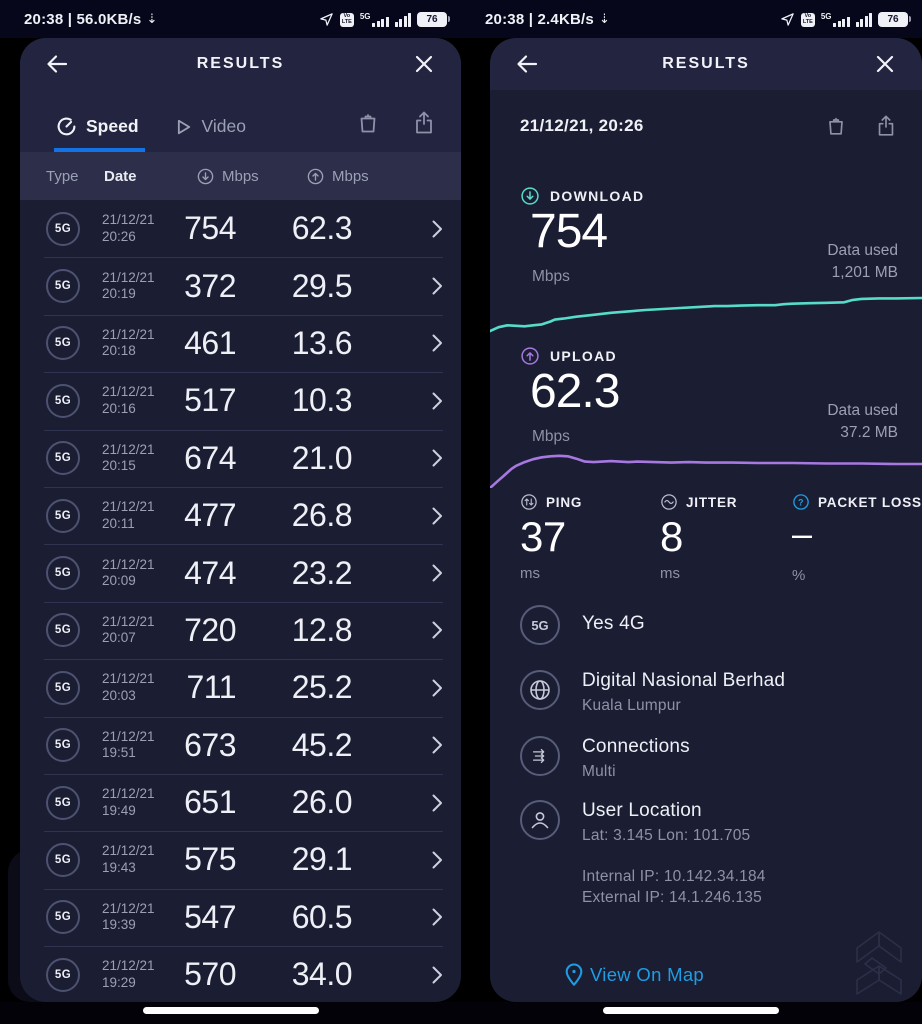 The width and height of the screenshot is (922, 1024). Describe the element at coordinates (66, 126) in the screenshot. I see `speedometer-icon` at that location.